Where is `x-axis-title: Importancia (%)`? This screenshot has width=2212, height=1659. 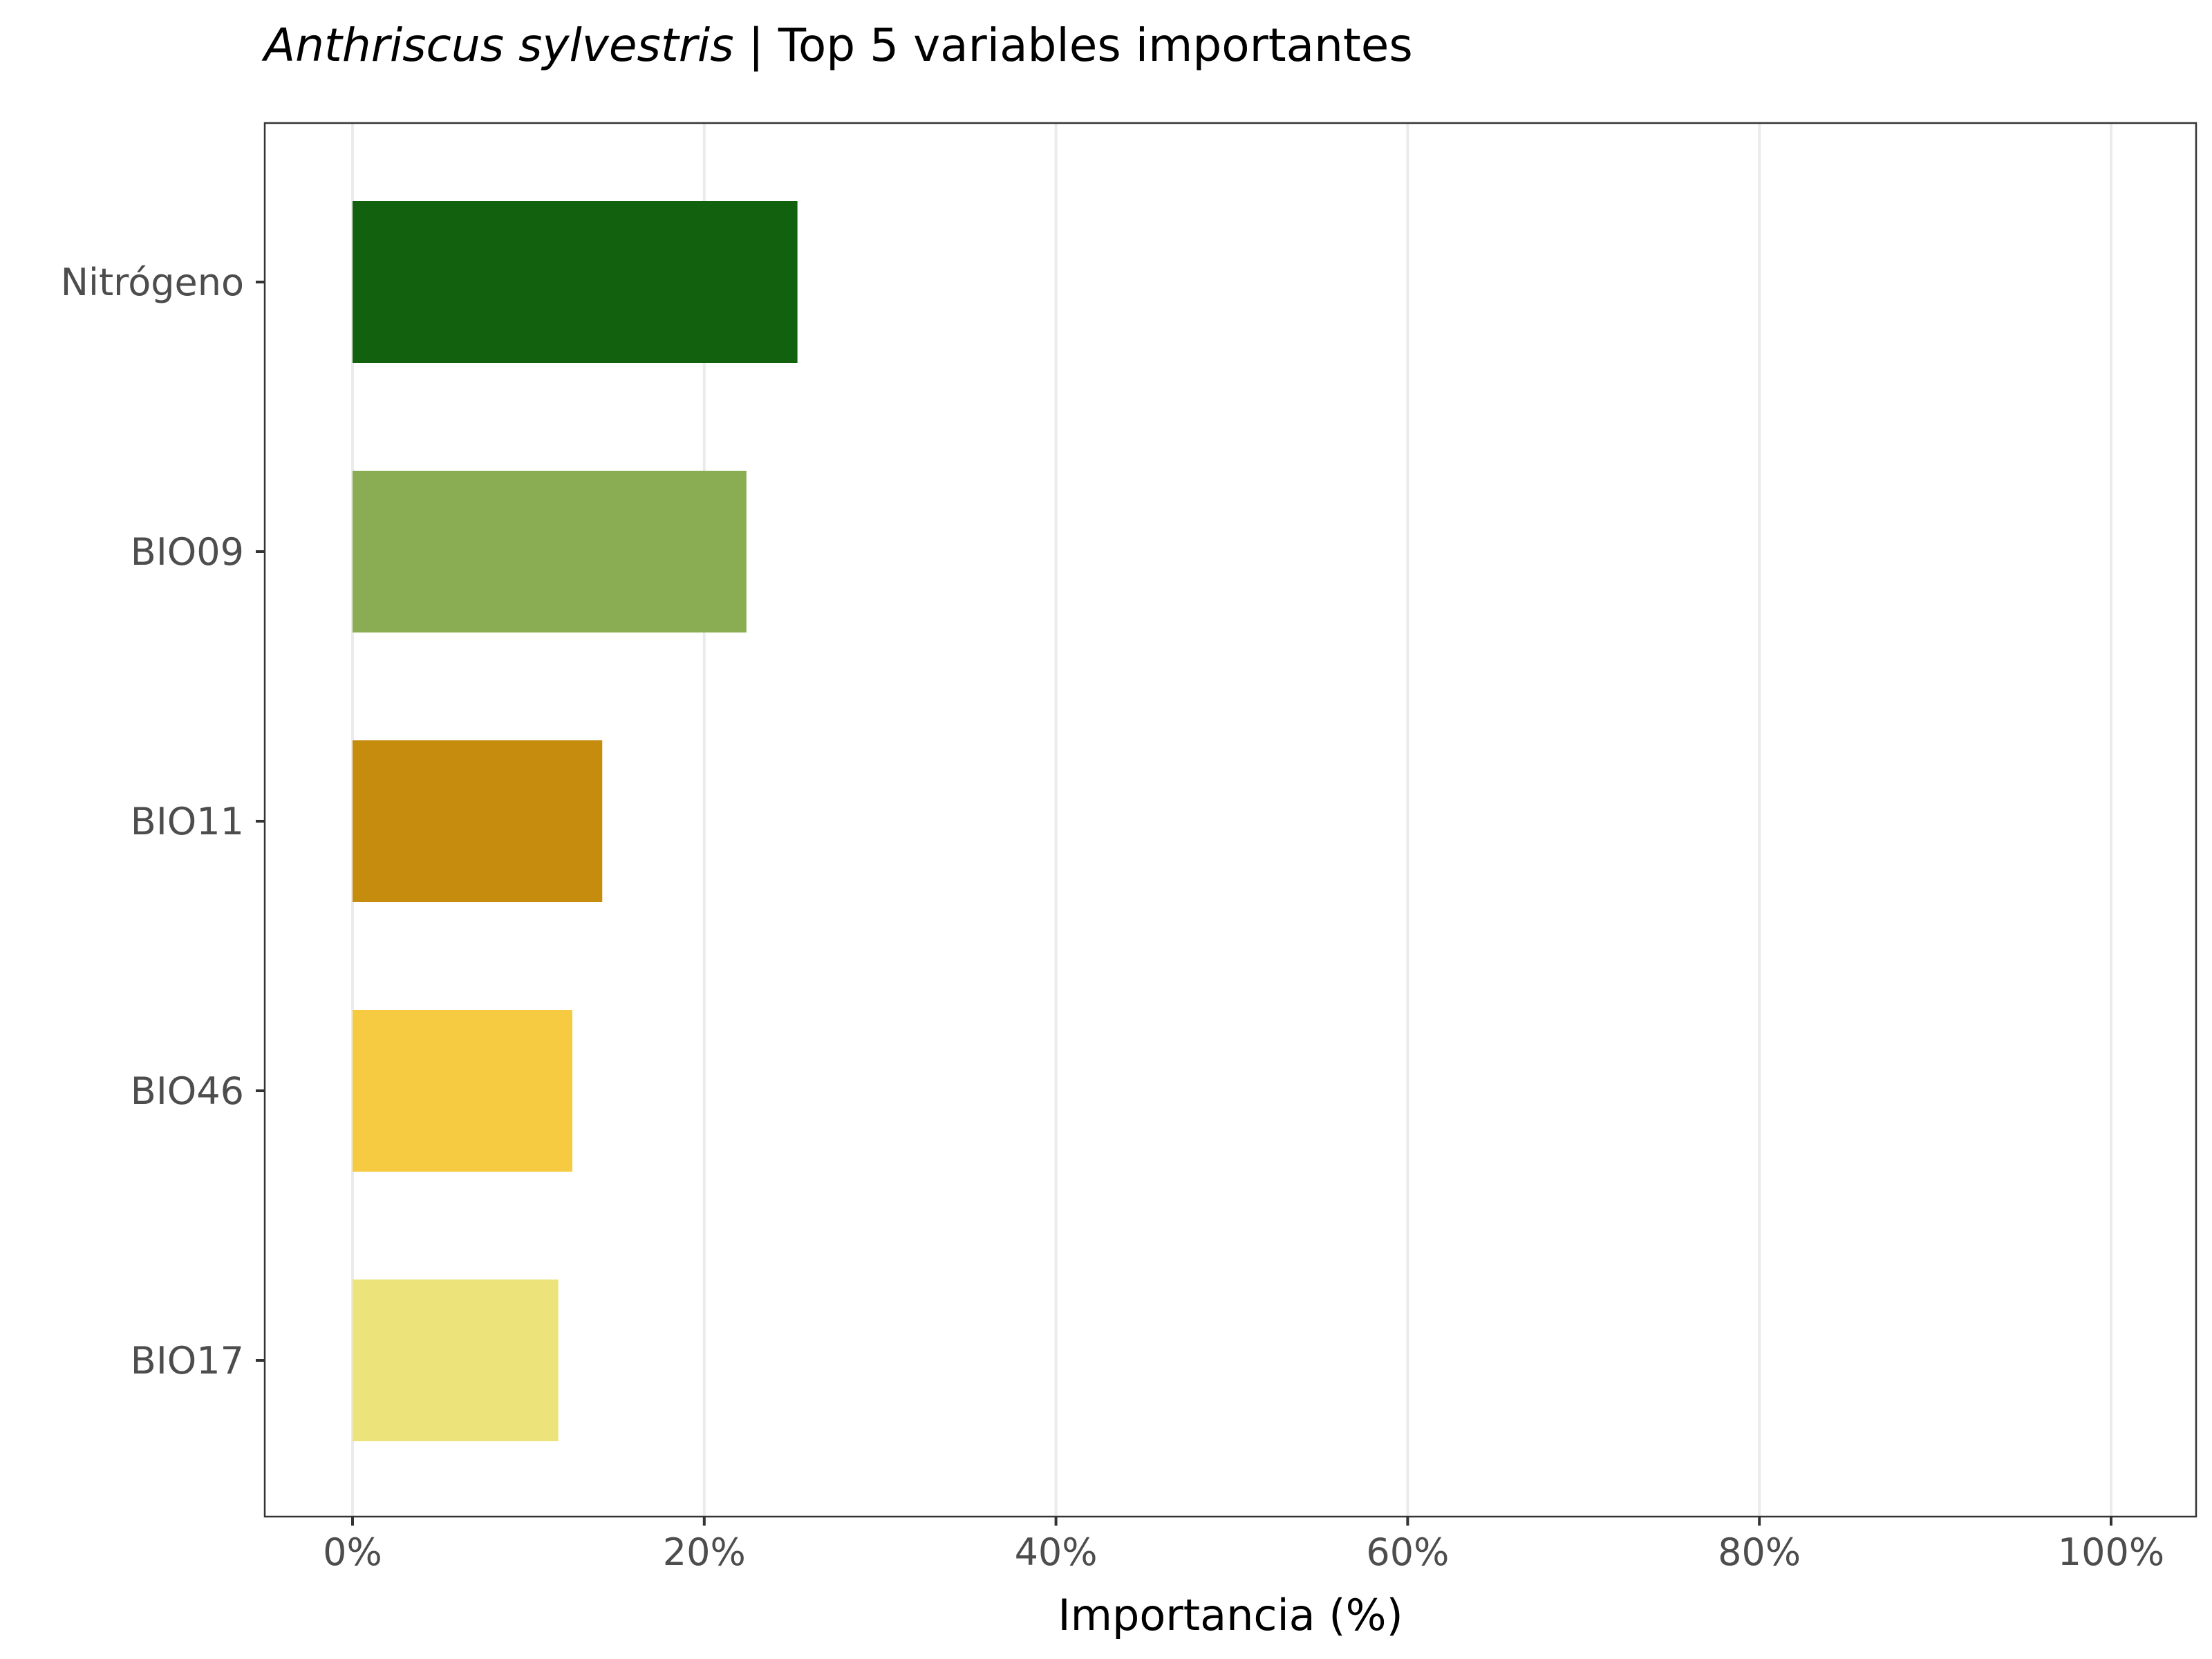 x-axis-title: Importancia (%) is located at coordinates (1230, 1615).